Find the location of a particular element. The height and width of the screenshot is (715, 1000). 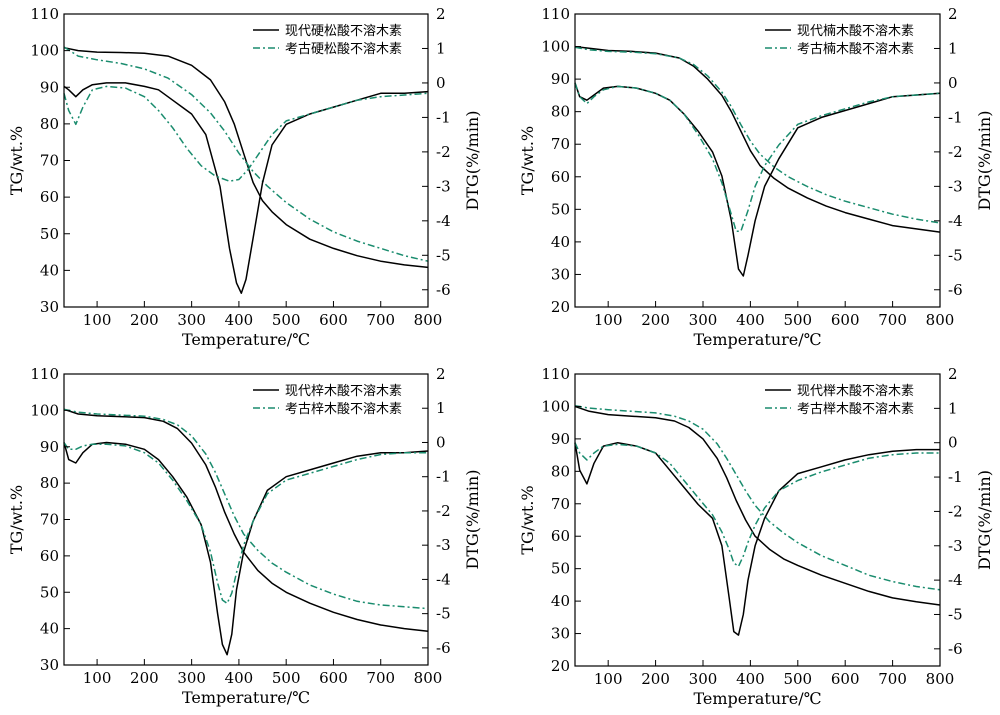

y-left-tick-label: 20 is located at coordinates (560, 307).